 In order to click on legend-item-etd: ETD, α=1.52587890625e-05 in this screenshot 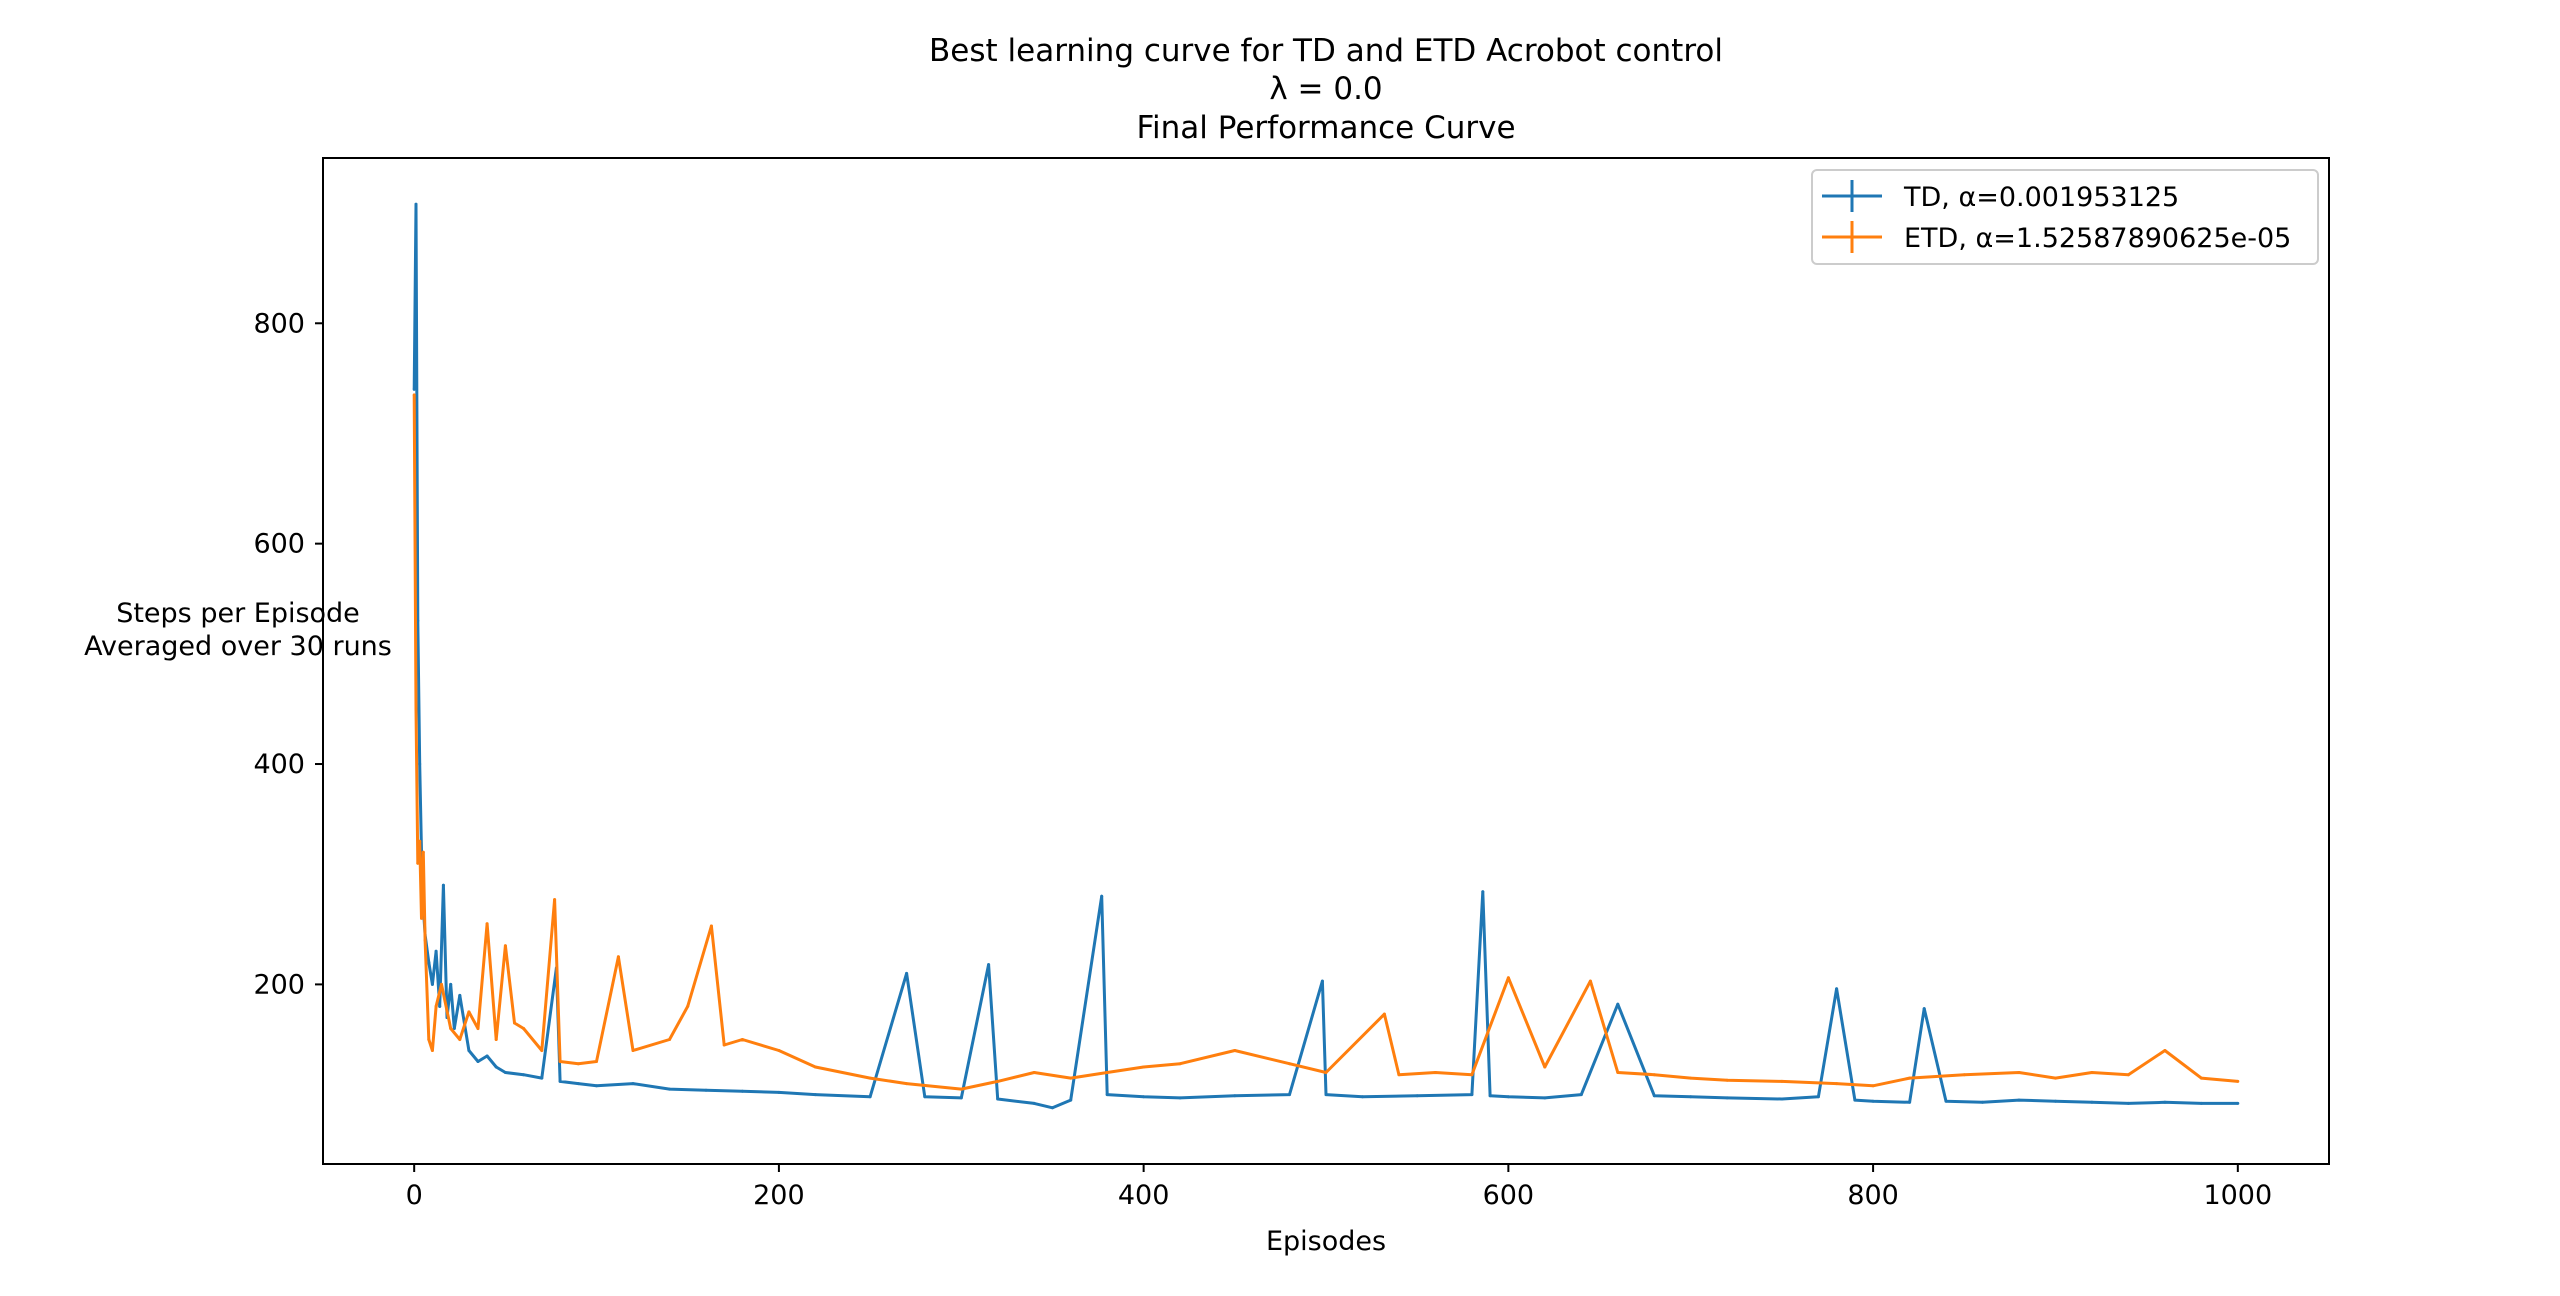, I will do `click(2056, 237)`.